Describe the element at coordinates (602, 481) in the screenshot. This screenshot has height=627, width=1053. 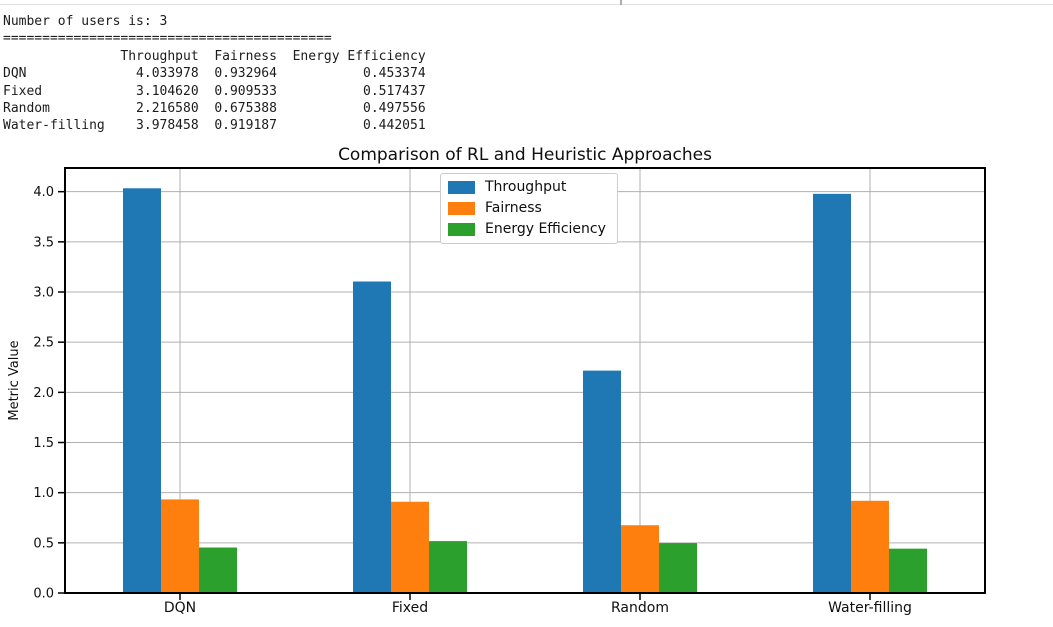
I see `bar-throughput-random` at that location.